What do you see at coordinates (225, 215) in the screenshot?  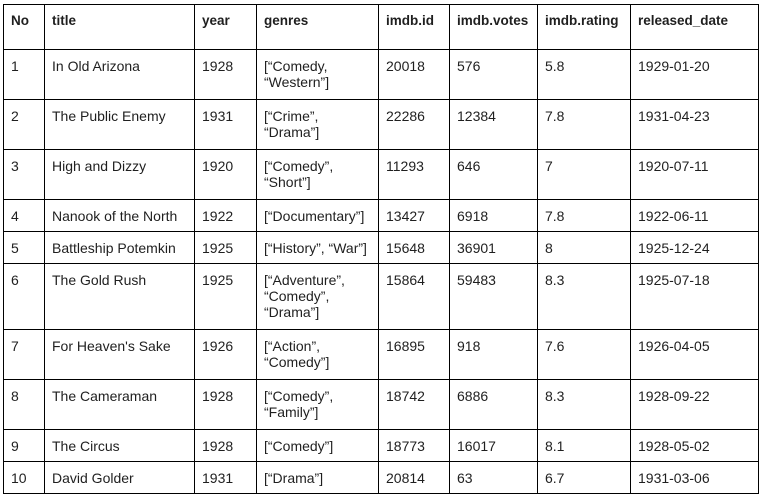 I see `cell-year: 1922` at bounding box center [225, 215].